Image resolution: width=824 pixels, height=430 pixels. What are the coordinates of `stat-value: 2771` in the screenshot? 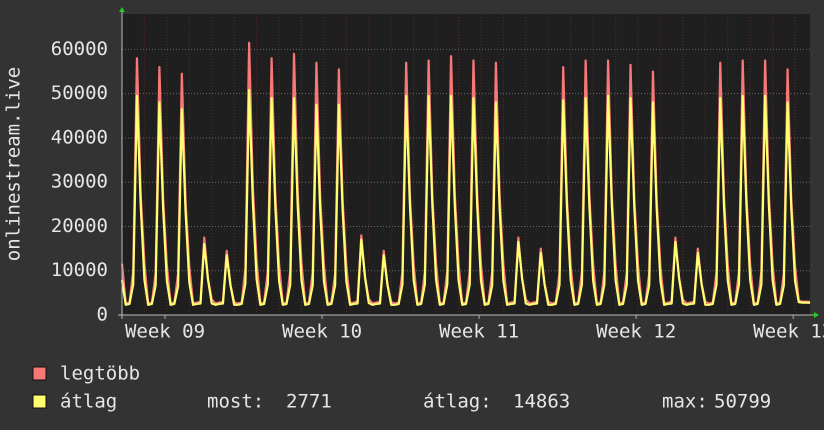 It's located at (309, 402).